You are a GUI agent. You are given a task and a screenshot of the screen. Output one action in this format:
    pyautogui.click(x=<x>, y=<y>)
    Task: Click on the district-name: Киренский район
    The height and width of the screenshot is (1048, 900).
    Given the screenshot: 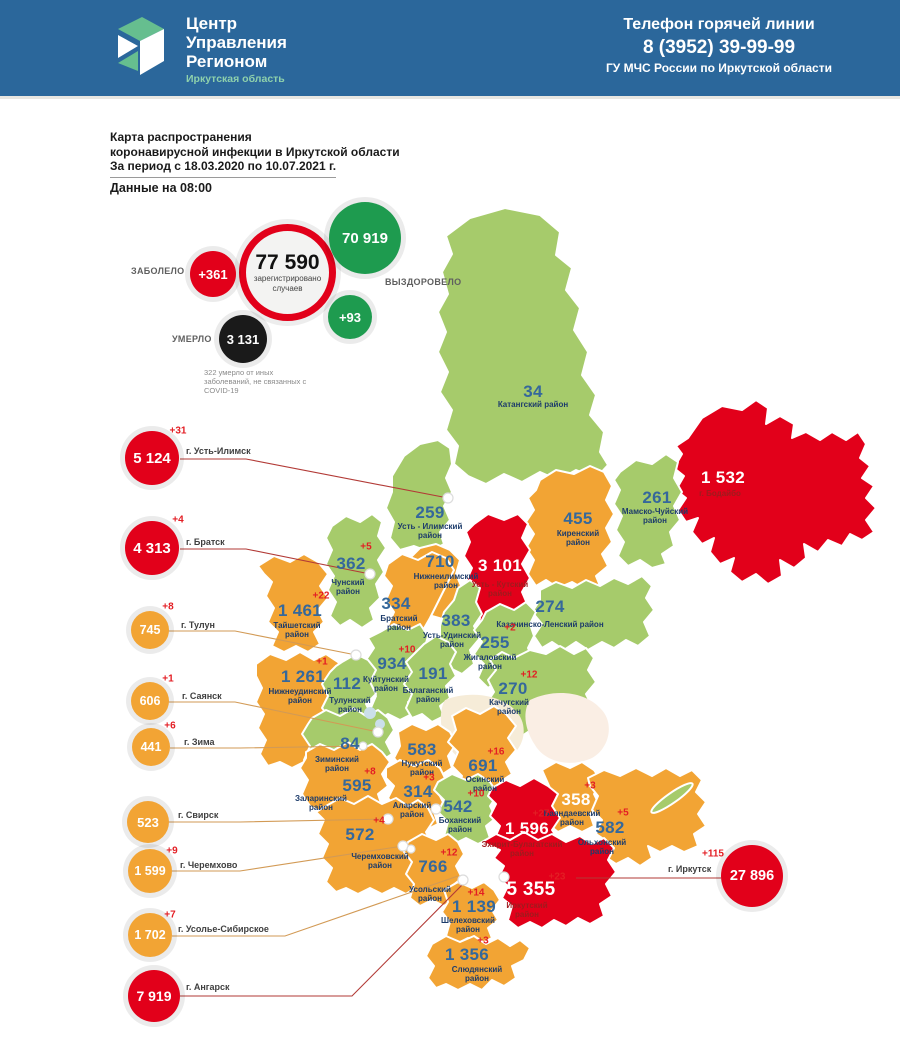 What is the action you would take?
    pyautogui.click(x=578, y=538)
    